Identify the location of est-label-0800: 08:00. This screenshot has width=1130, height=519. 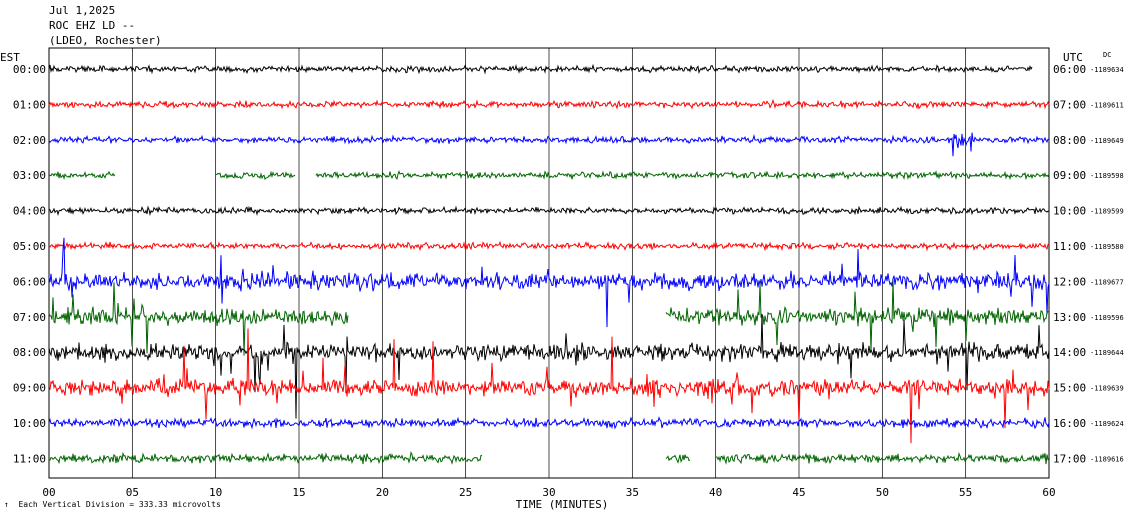
(29, 352).